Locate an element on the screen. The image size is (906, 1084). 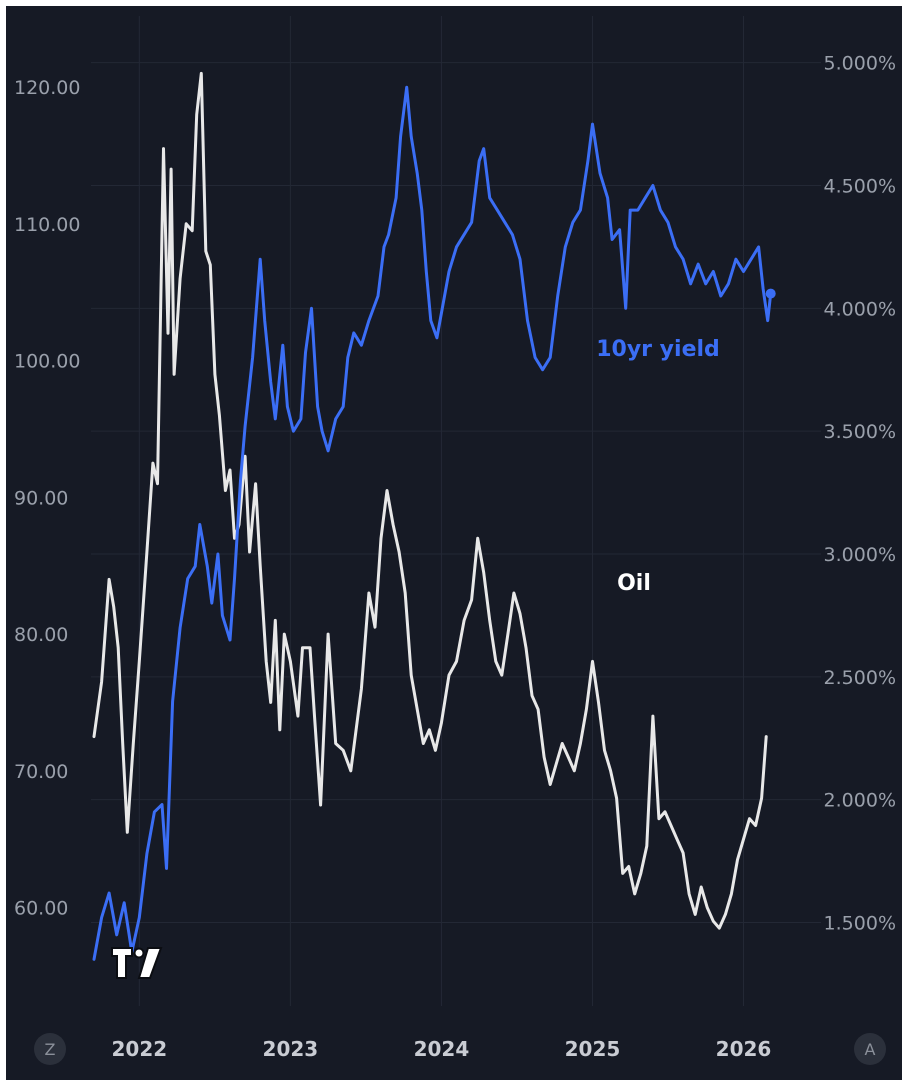
x-axis: 2022 2023 2024 2025 2026 is located at coordinates (441, 1049).